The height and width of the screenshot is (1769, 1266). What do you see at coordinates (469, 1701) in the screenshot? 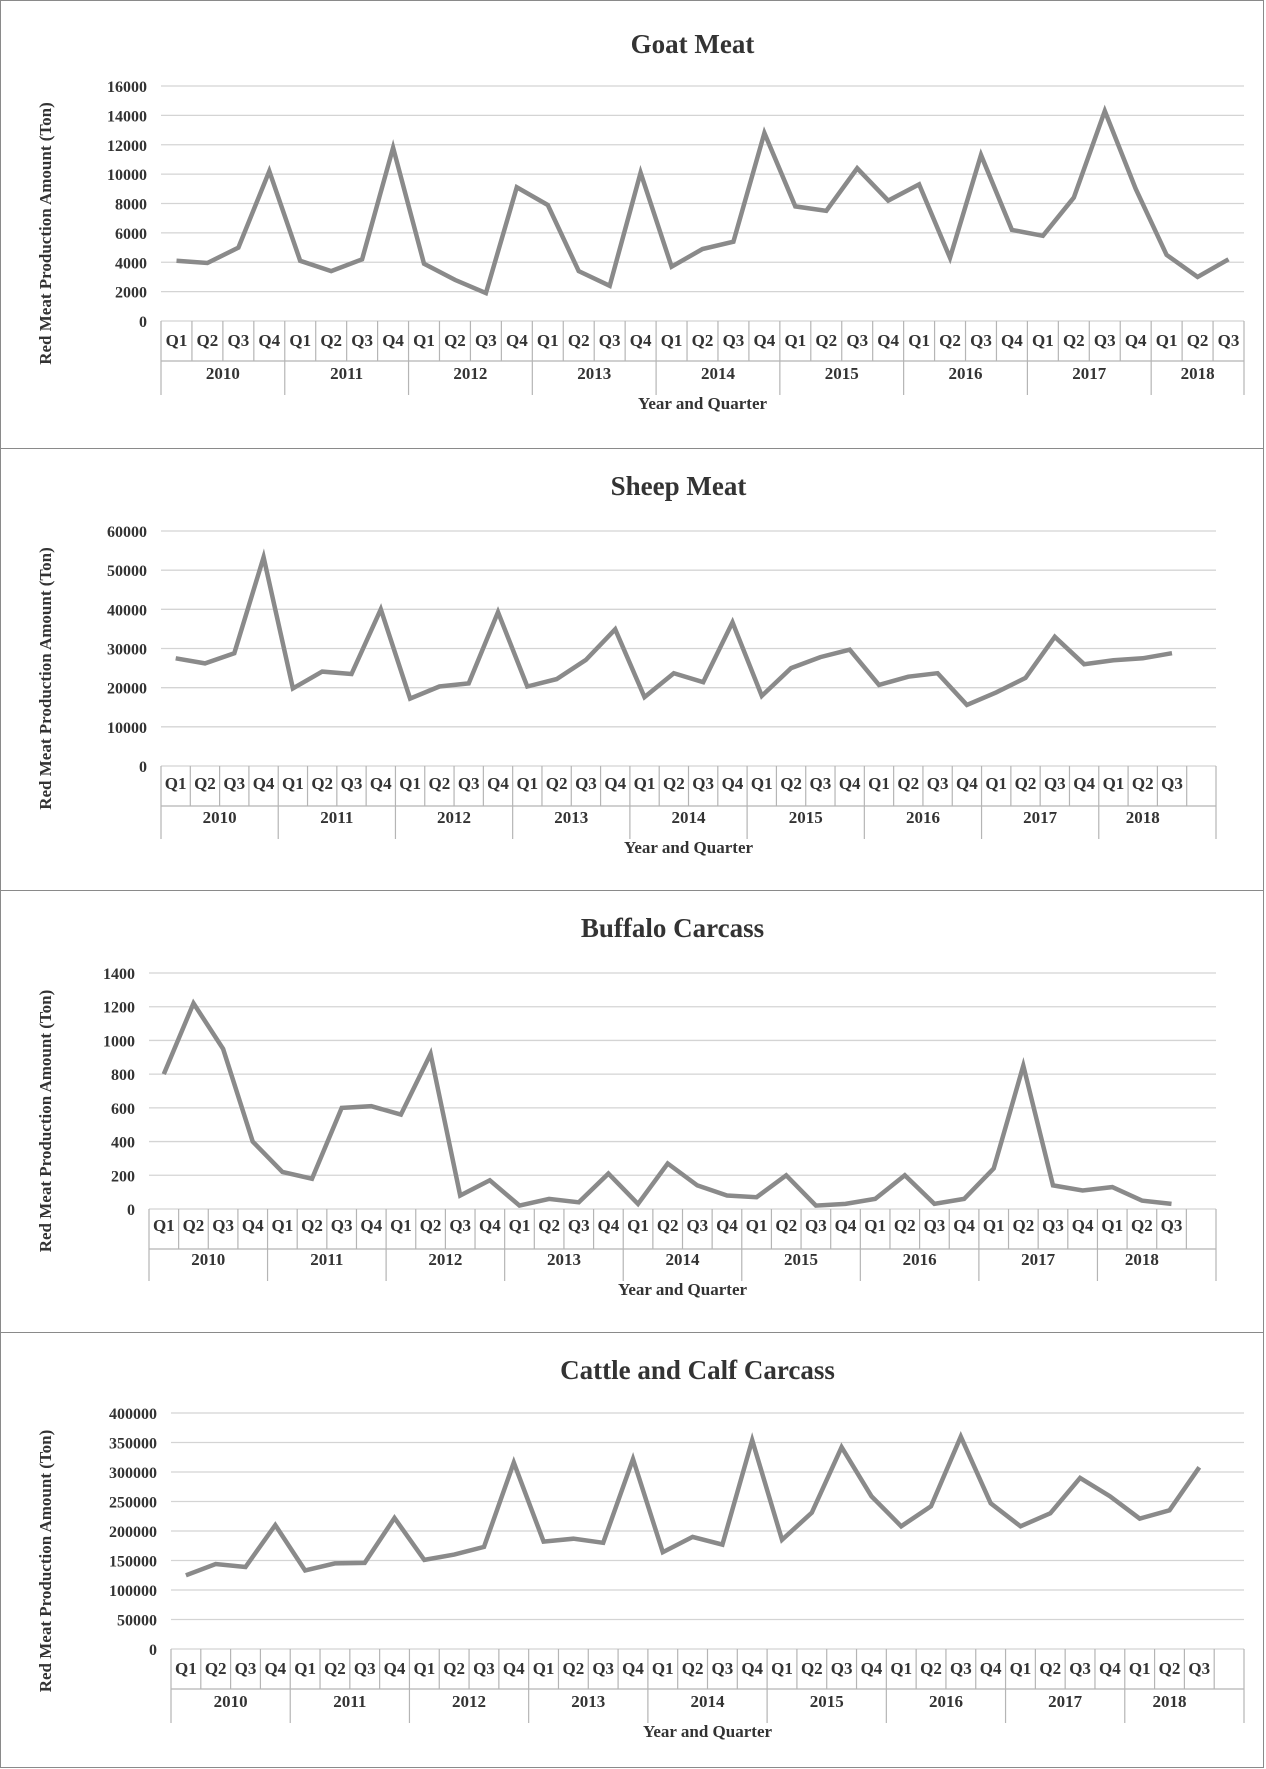
I see `cattle-year-label: 2012` at bounding box center [469, 1701].